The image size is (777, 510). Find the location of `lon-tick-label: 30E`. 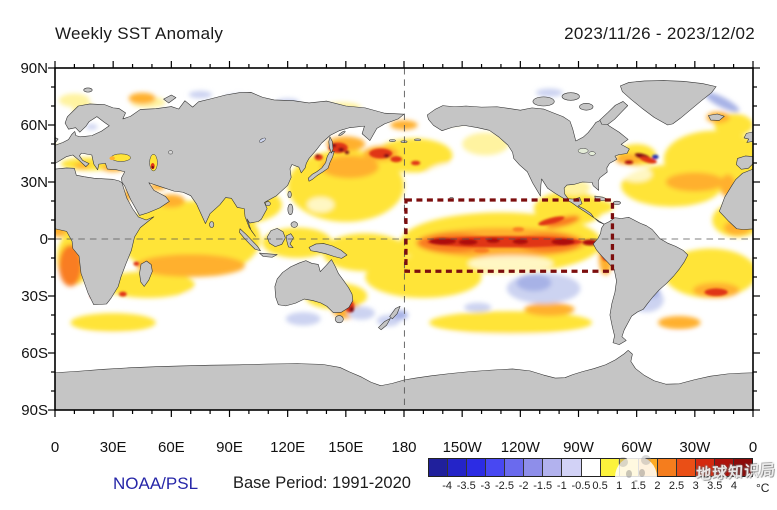

lon-tick-label: 30E is located at coordinates (113, 447).